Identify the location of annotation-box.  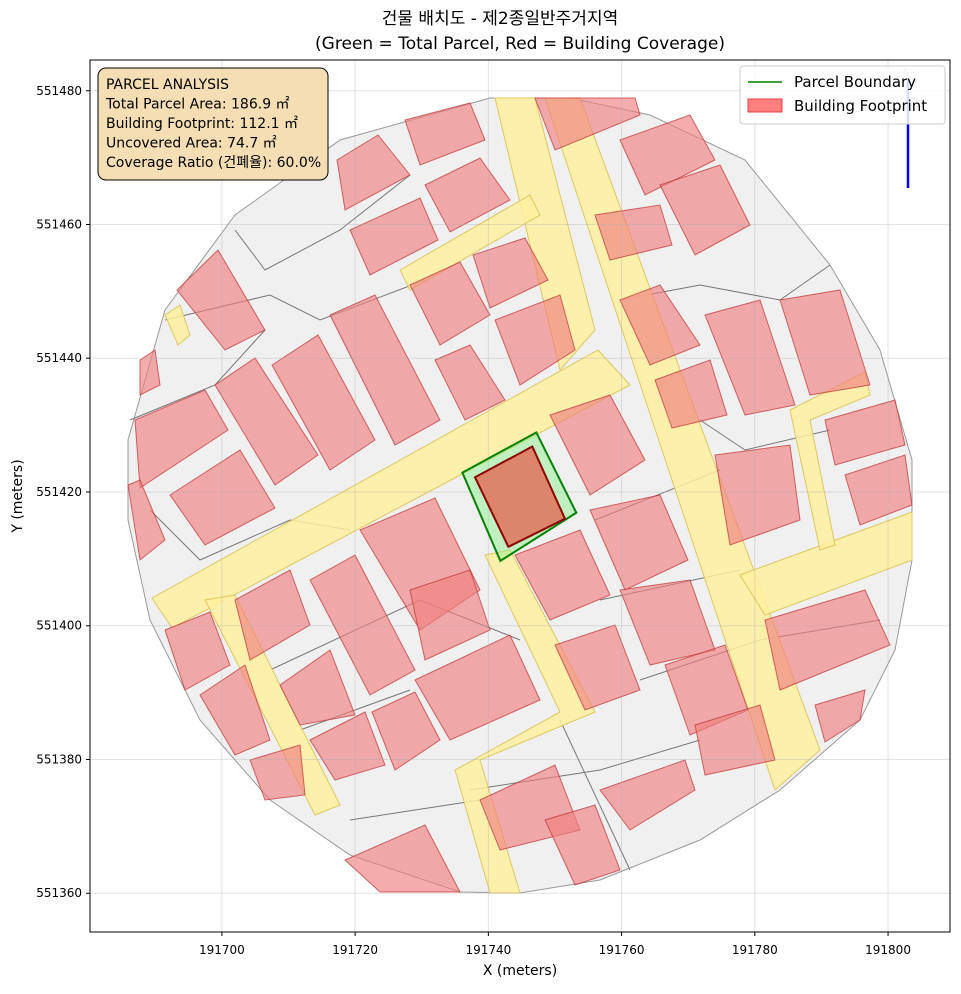
(213, 124).